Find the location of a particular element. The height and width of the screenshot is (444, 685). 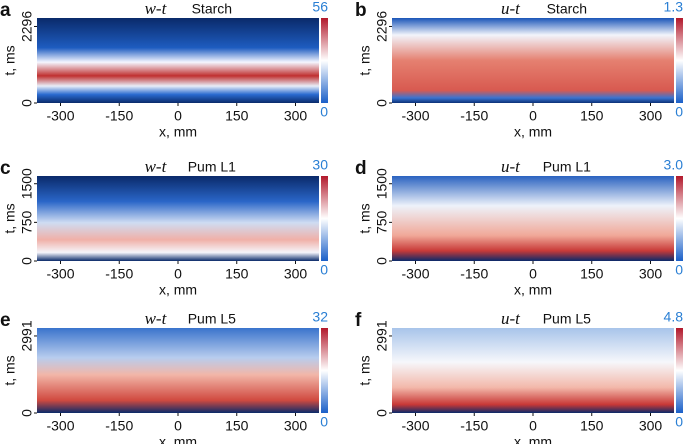

colorbar-label: 4.8 is located at coordinates (674, 317).